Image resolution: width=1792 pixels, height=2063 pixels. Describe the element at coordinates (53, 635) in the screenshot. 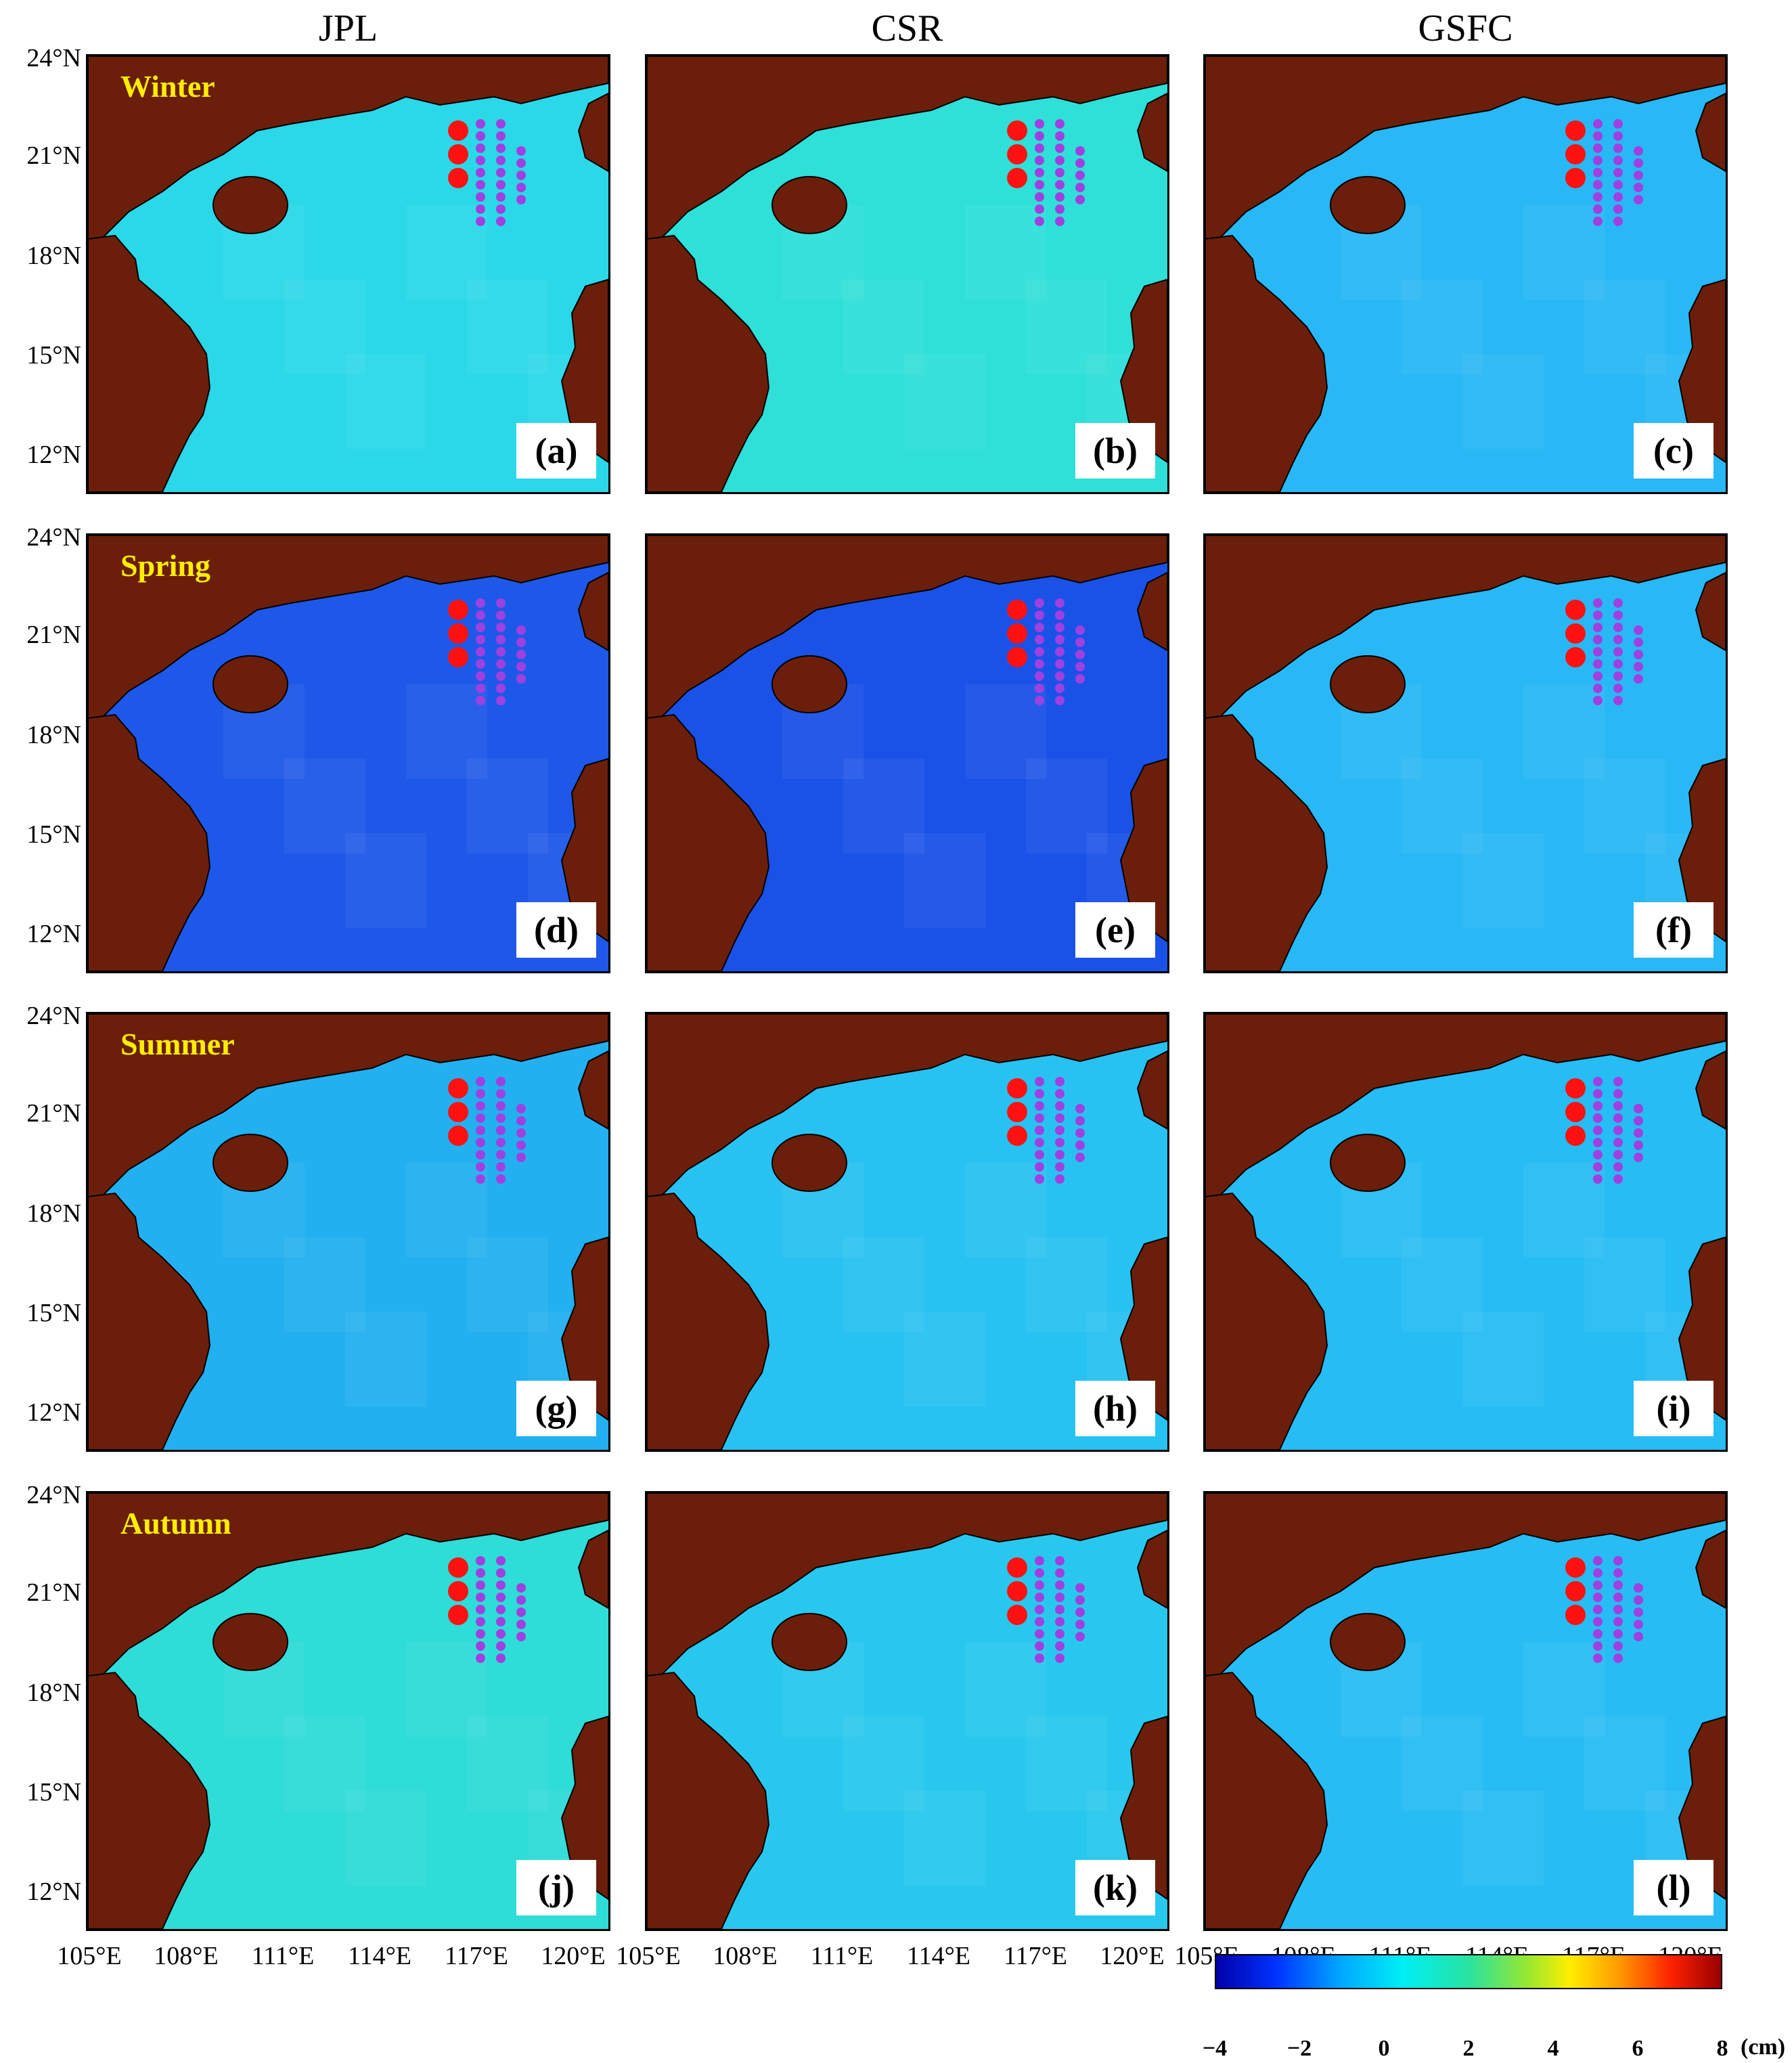

I see `latitude-tick-label: 21°N` at that location.